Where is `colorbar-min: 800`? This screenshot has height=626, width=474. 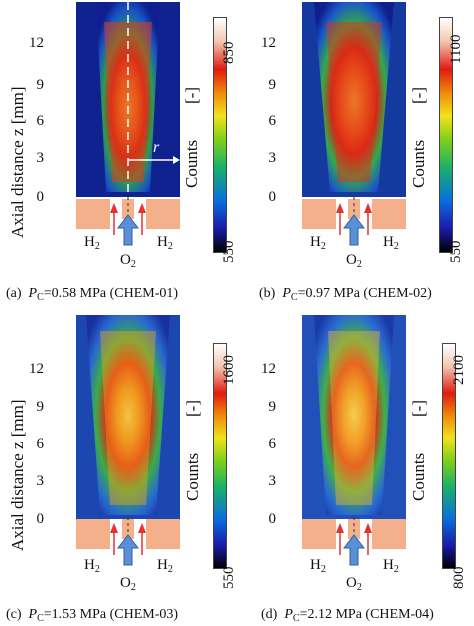 colorbar-min: 800 is located at coordinates (459, 578).